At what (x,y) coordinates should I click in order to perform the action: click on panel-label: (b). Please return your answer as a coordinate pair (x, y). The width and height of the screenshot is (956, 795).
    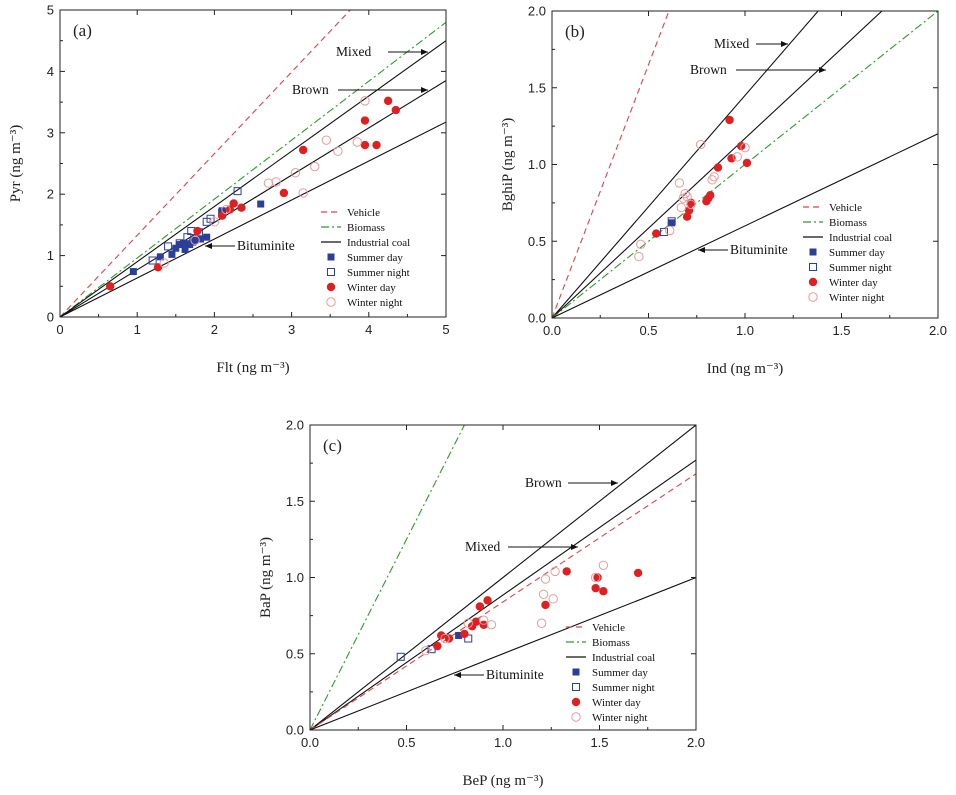
    Looking at the image, I should click on (575, 31).